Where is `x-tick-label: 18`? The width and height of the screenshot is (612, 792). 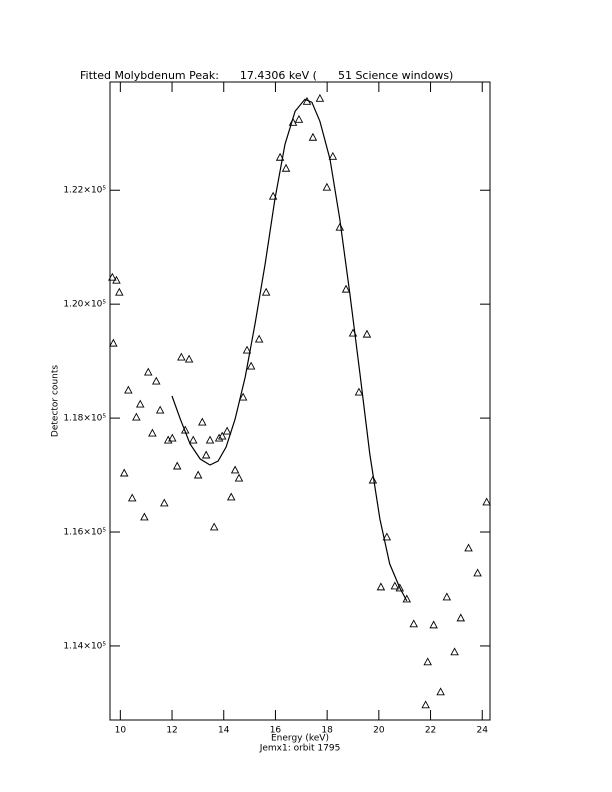 x-tick-label: 18 is located at coordinates (327, 731).